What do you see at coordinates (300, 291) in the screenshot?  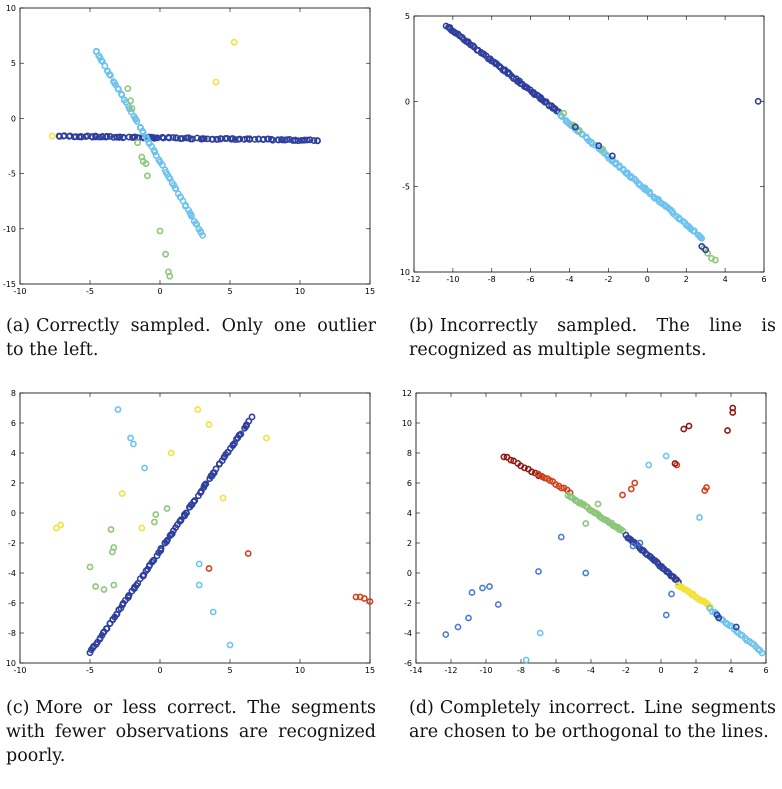 I see `x-tick-label: 10` at bounding box center [300, 291].